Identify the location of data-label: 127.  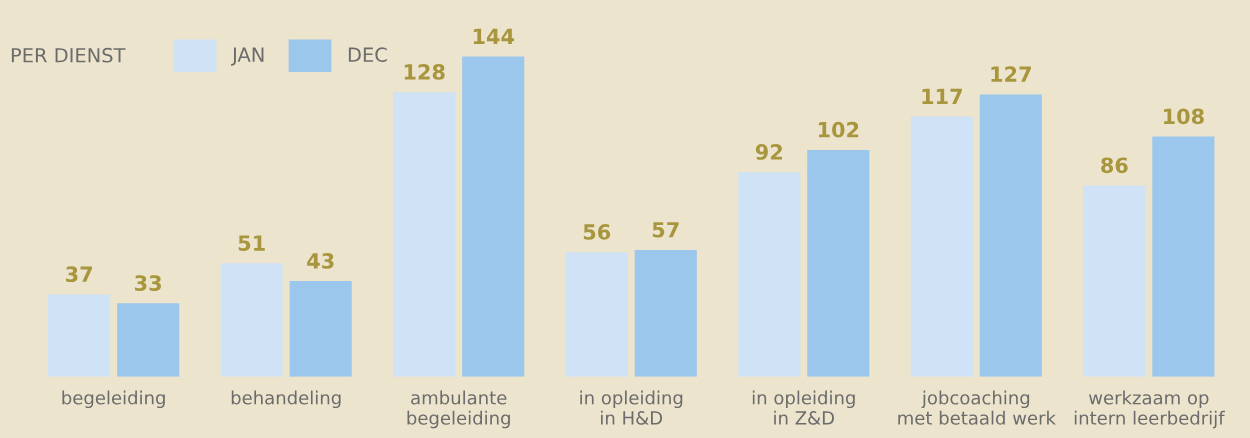
(1011, 74).